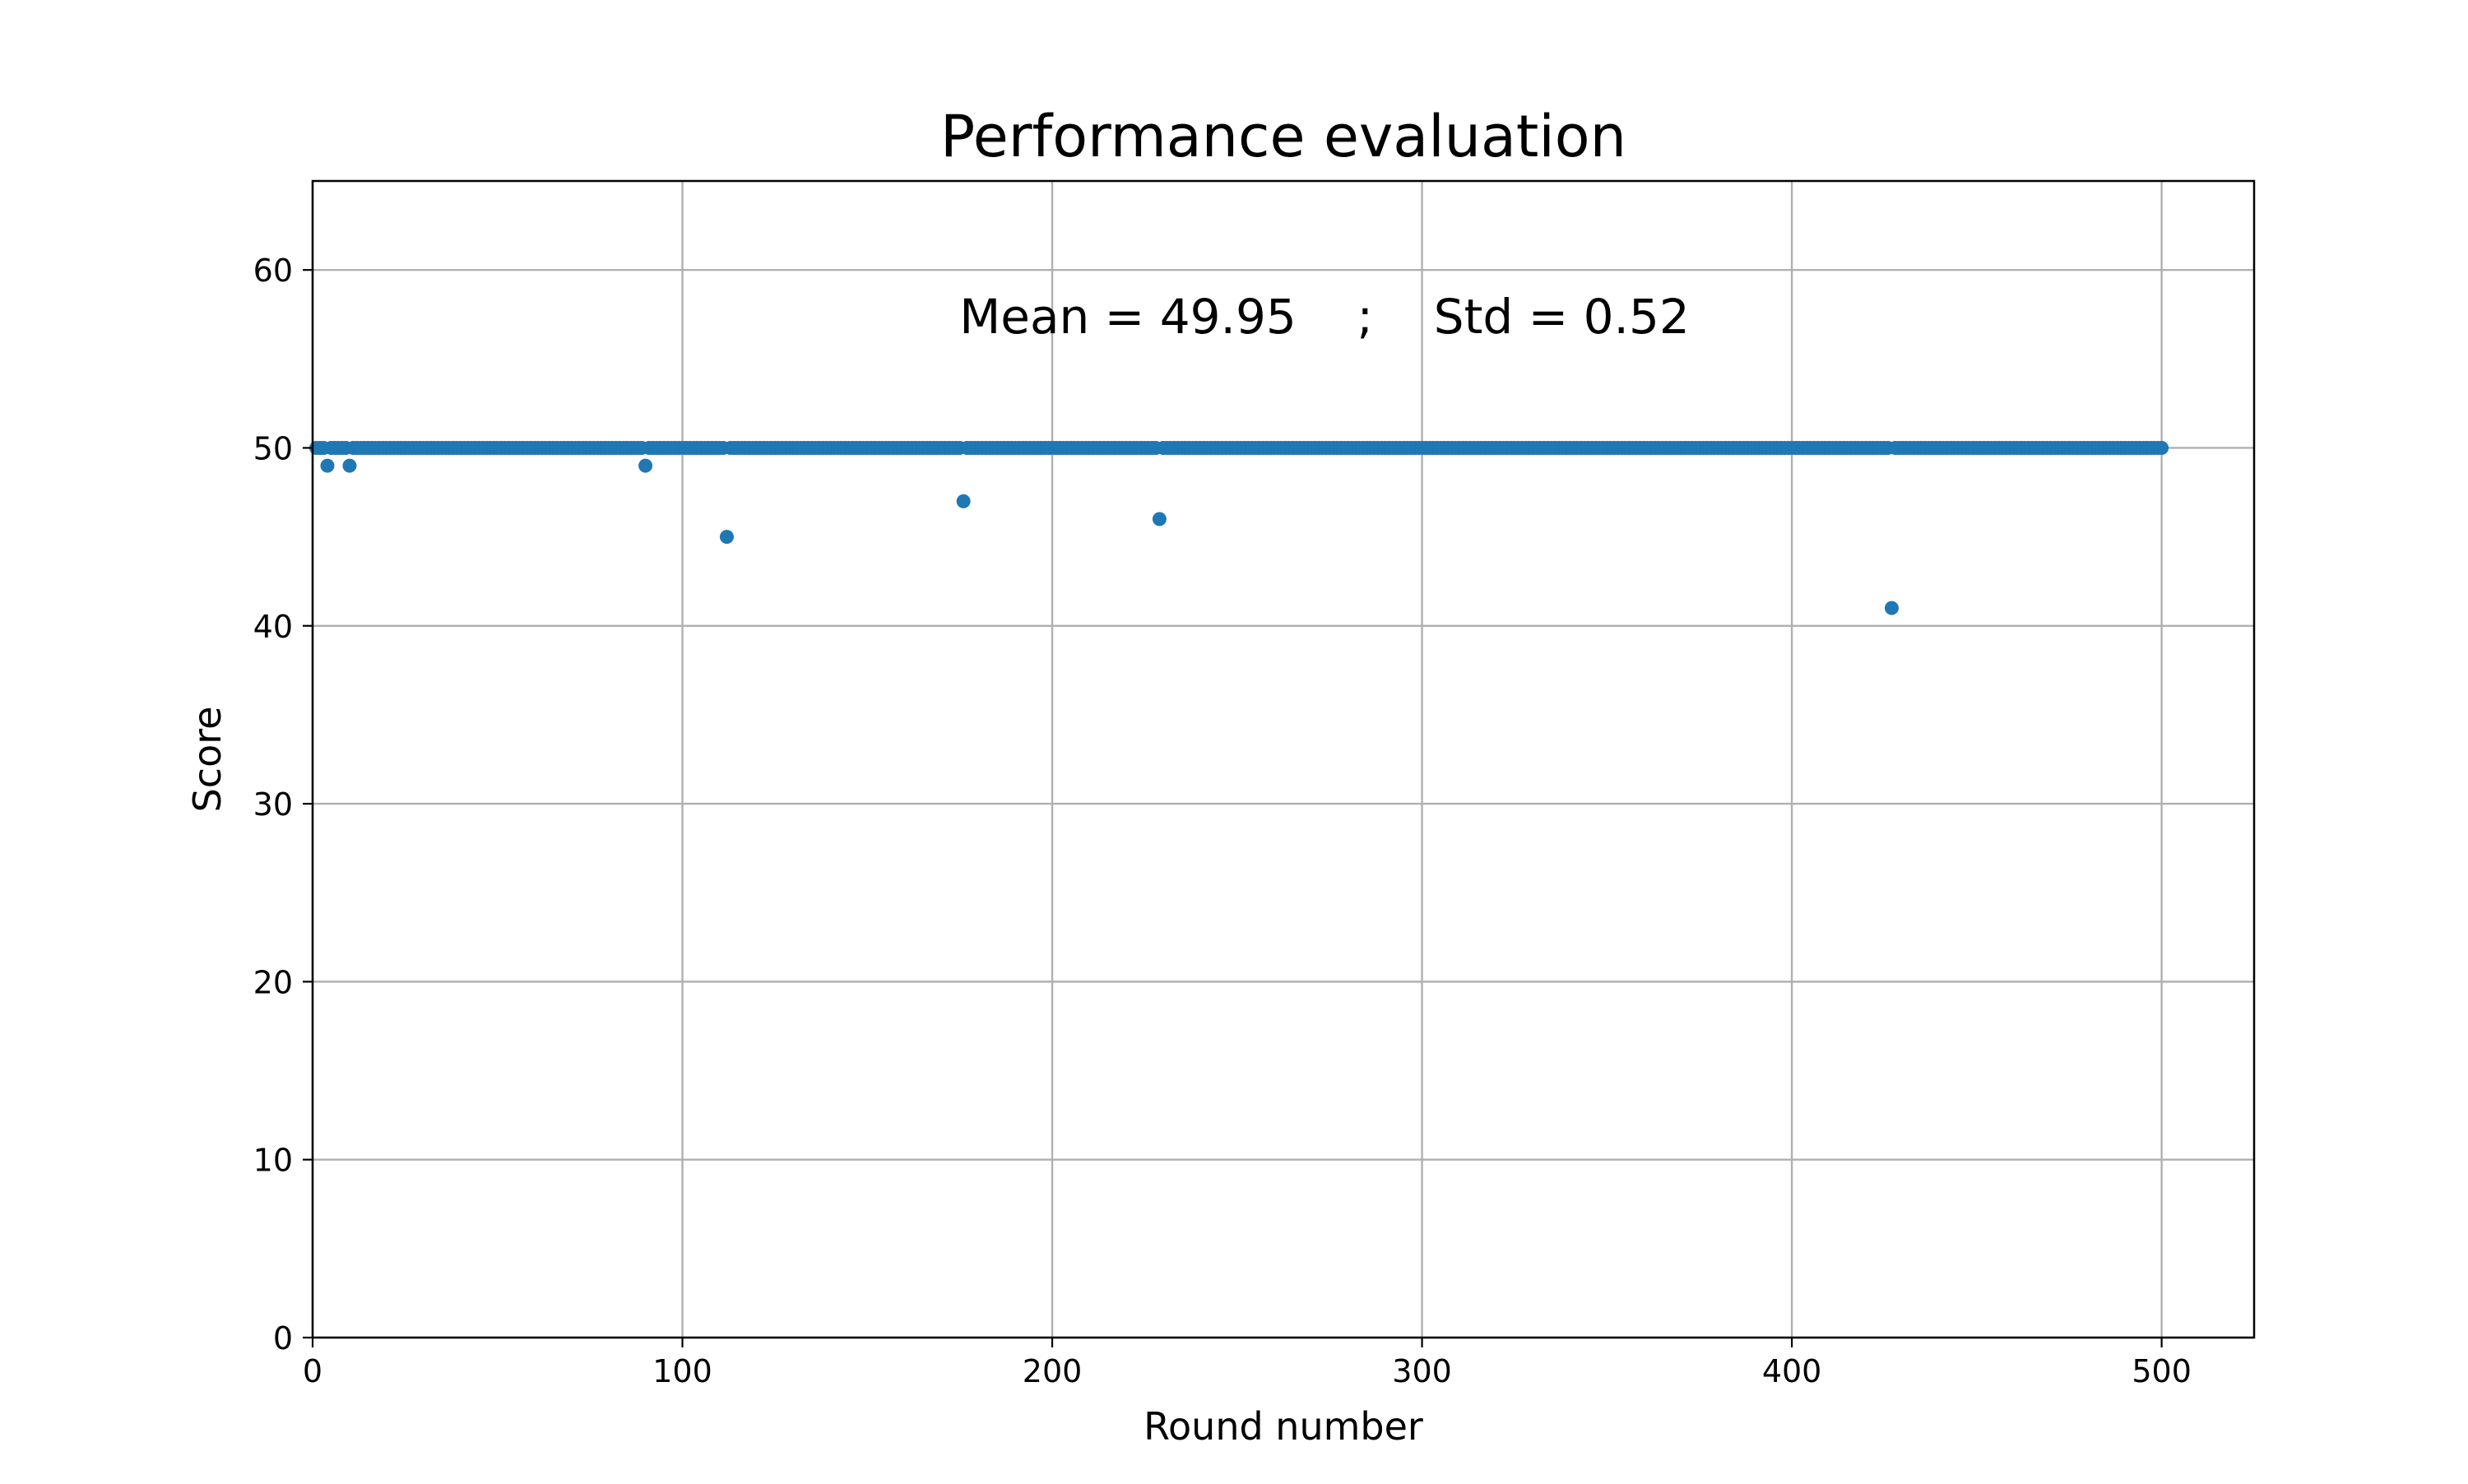  What do you see at coordinates (1422, 1371) in the screenshot?
I see `x-tick-label: 300` at bounding box center [1422, 1371].